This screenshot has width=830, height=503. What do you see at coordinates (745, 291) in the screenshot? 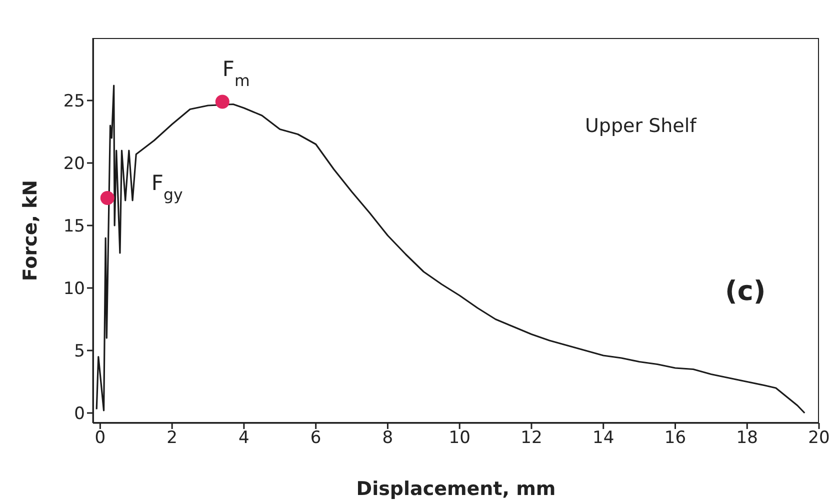
I see `annotation: (c)` at bounding box center [745, 291].